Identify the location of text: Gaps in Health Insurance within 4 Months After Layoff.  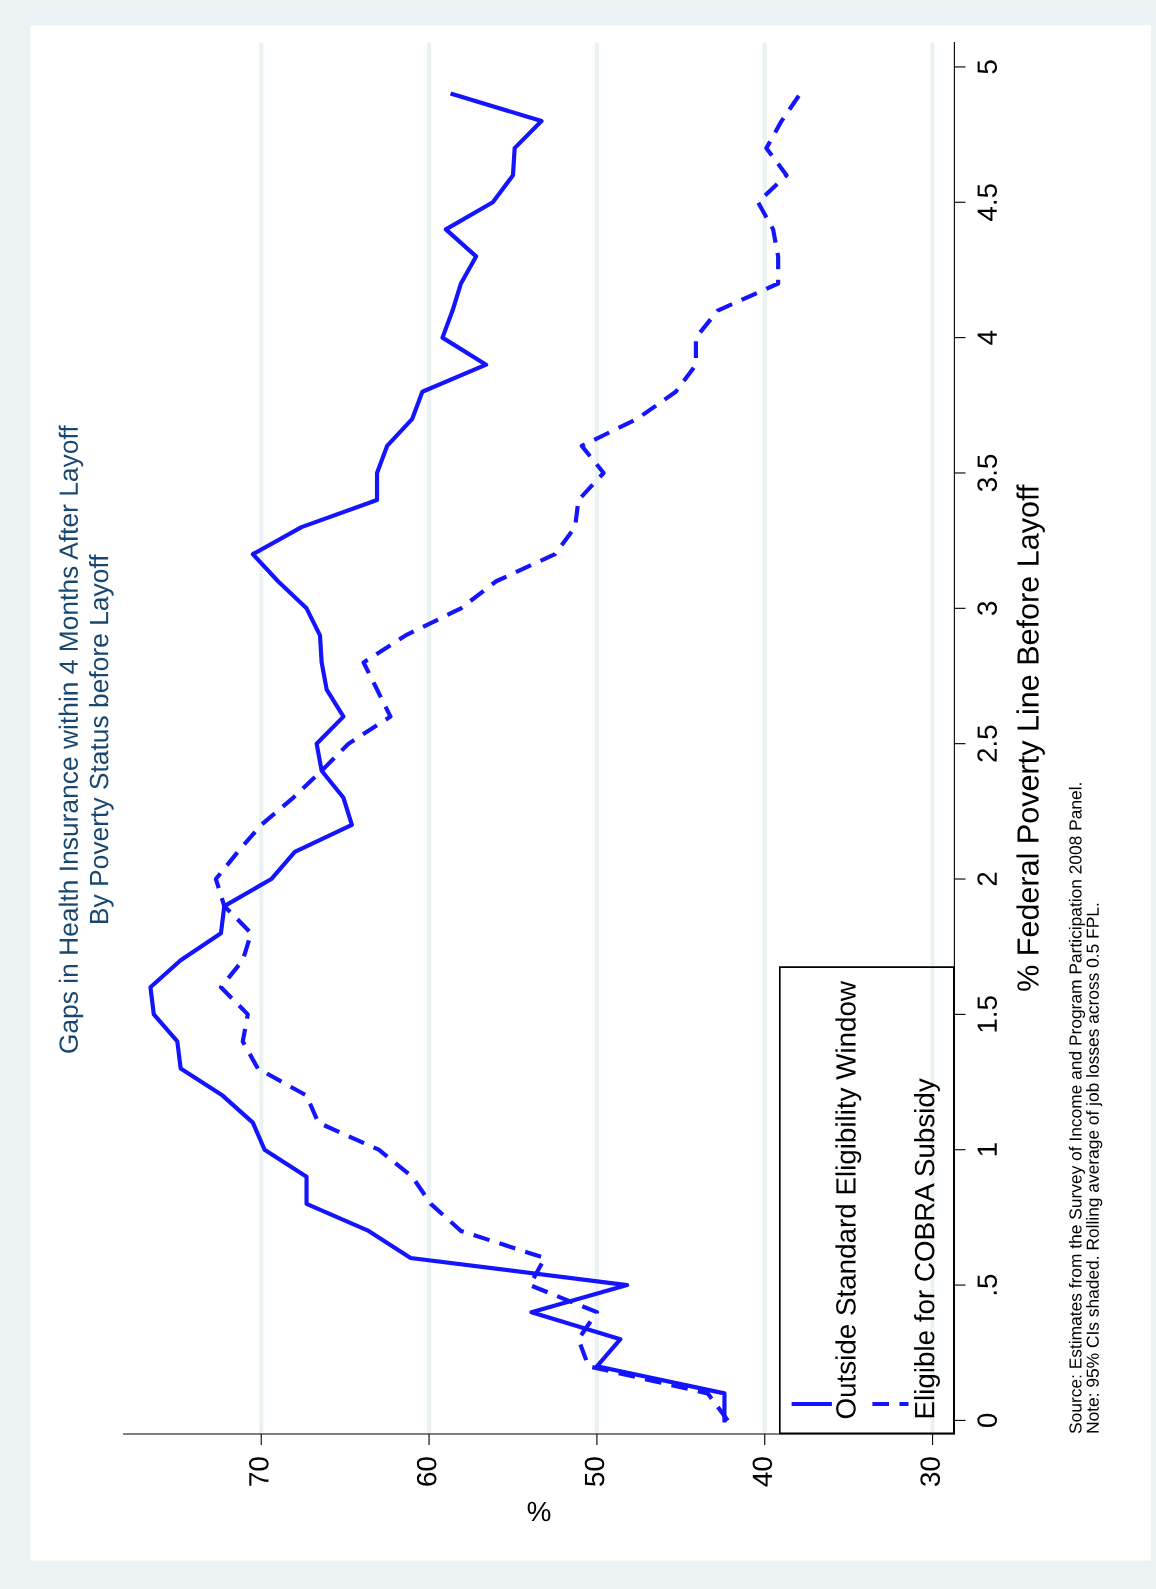
(71, 739).